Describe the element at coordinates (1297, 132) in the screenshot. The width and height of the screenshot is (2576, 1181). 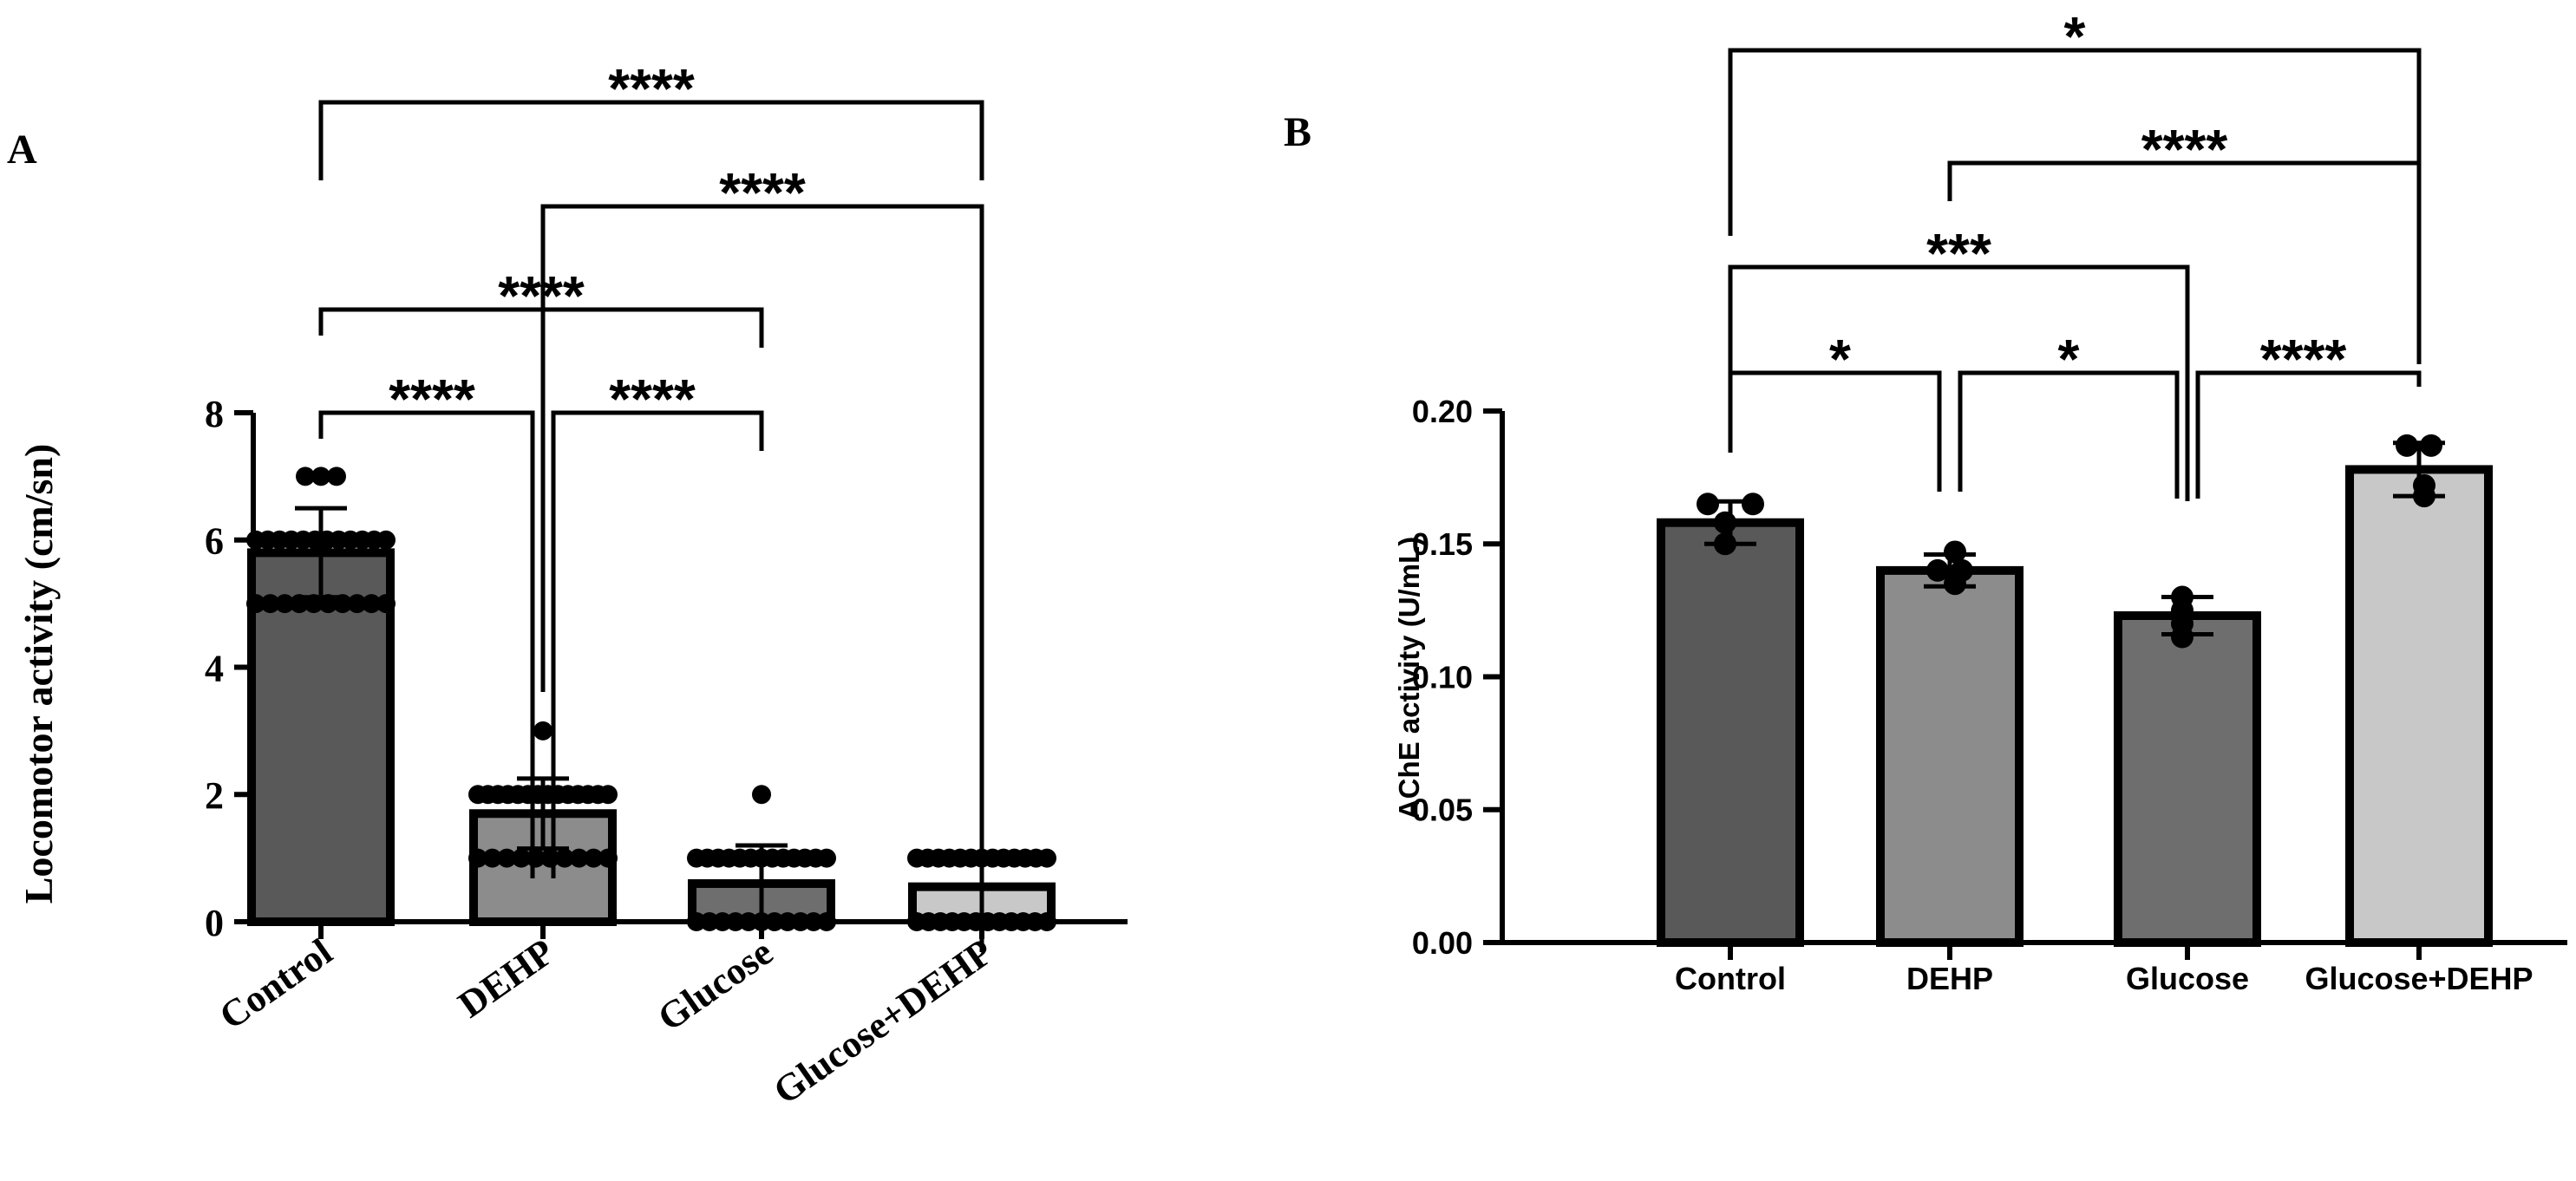
I see `panel-b-label: B` at that location.